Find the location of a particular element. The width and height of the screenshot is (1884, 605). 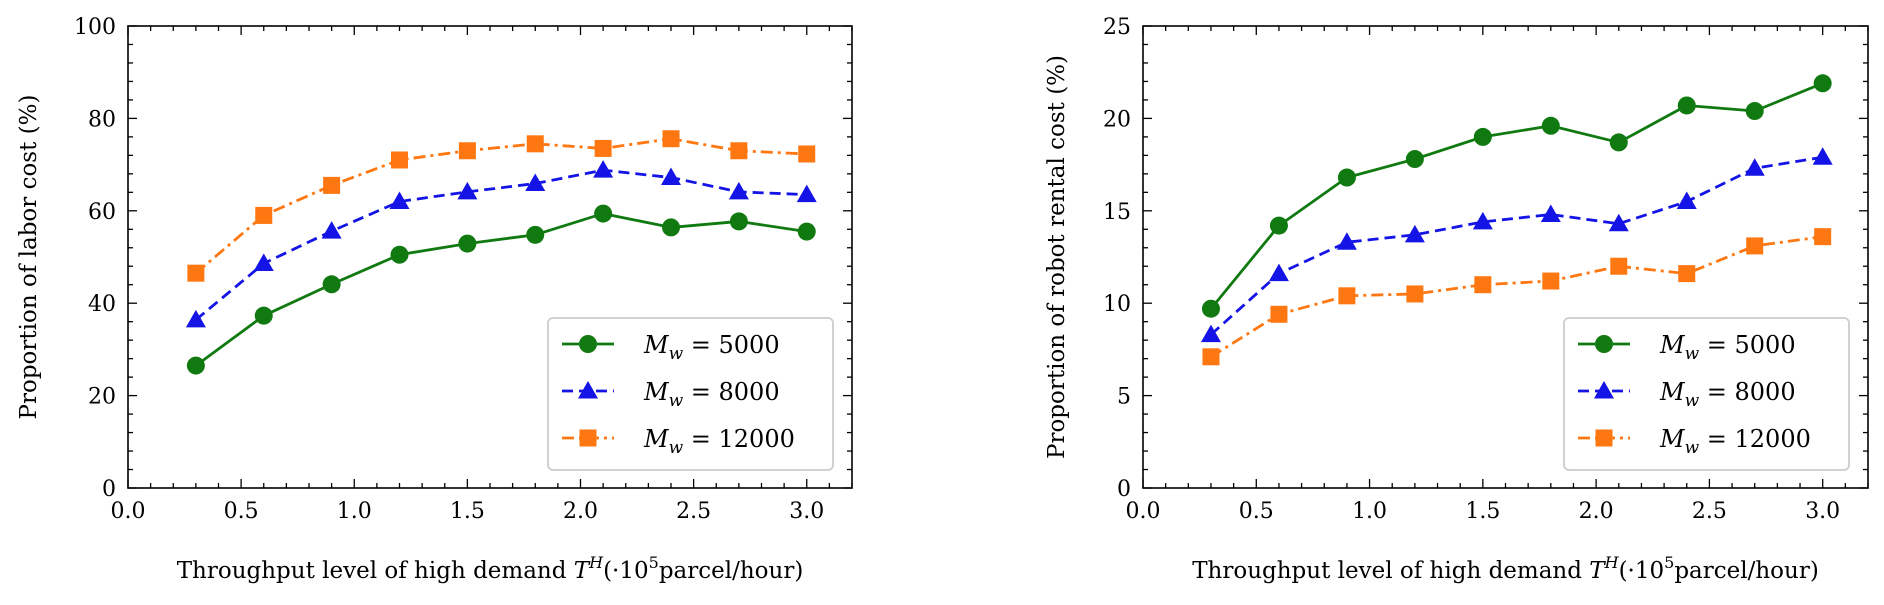

y-axis-label: Proportion of robot rental cost (%) is located at coordinates (1057, 257).